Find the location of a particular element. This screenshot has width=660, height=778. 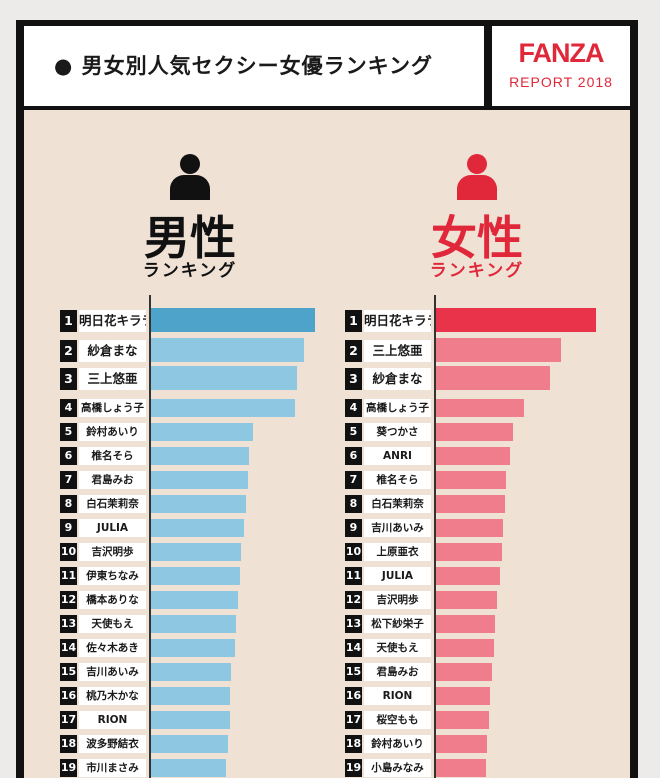

male-rank-label: 17 is located at coordinates (68, 720).